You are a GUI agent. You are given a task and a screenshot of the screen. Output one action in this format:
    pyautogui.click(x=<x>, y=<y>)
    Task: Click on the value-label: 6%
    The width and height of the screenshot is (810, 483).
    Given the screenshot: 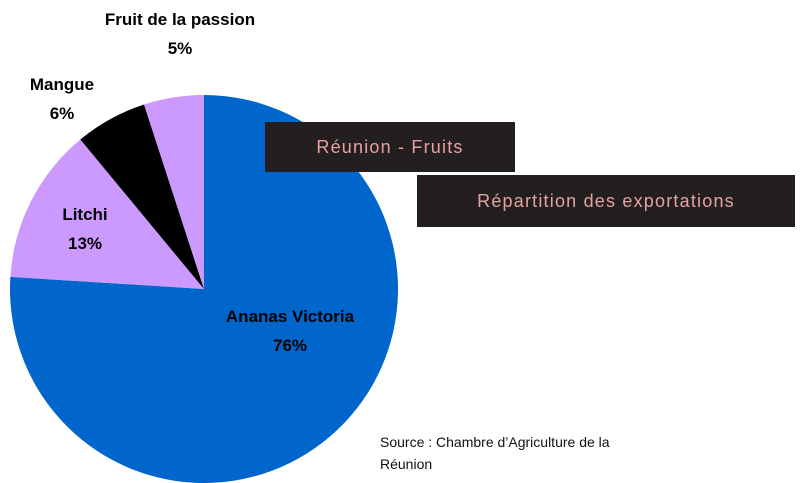 What is the action you would take?
    pyautogui.click(x=62, y=113)
    